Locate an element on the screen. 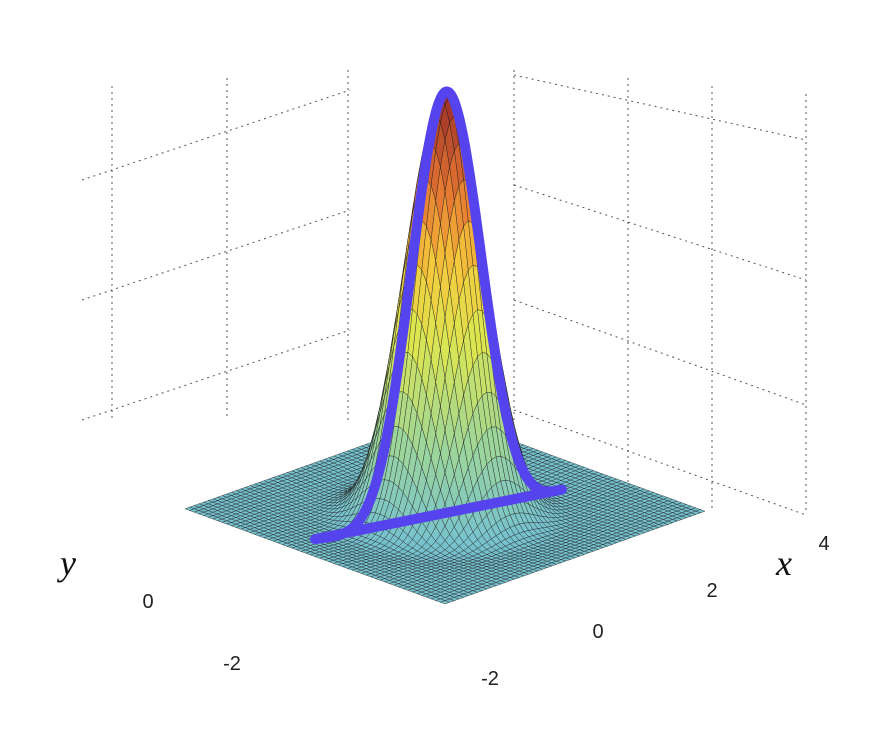  y-tick-label: -2 is located at coordinates (232, 664).